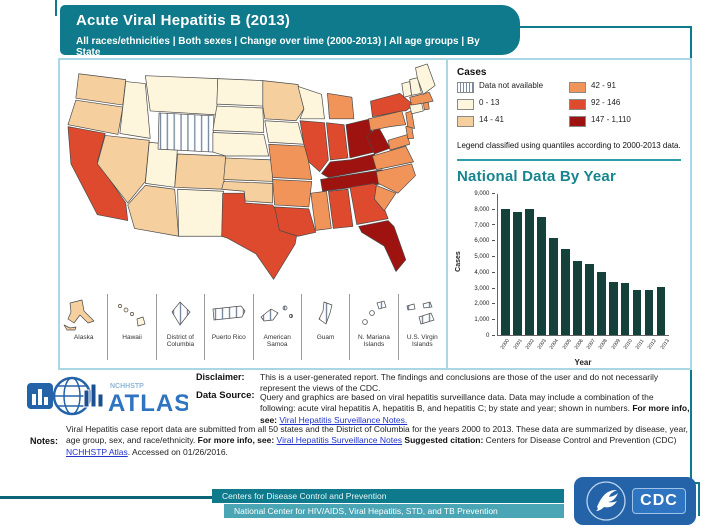 The height and width of the screenshot is (527, 703). I want to click on state-OR, so click(95, 117).